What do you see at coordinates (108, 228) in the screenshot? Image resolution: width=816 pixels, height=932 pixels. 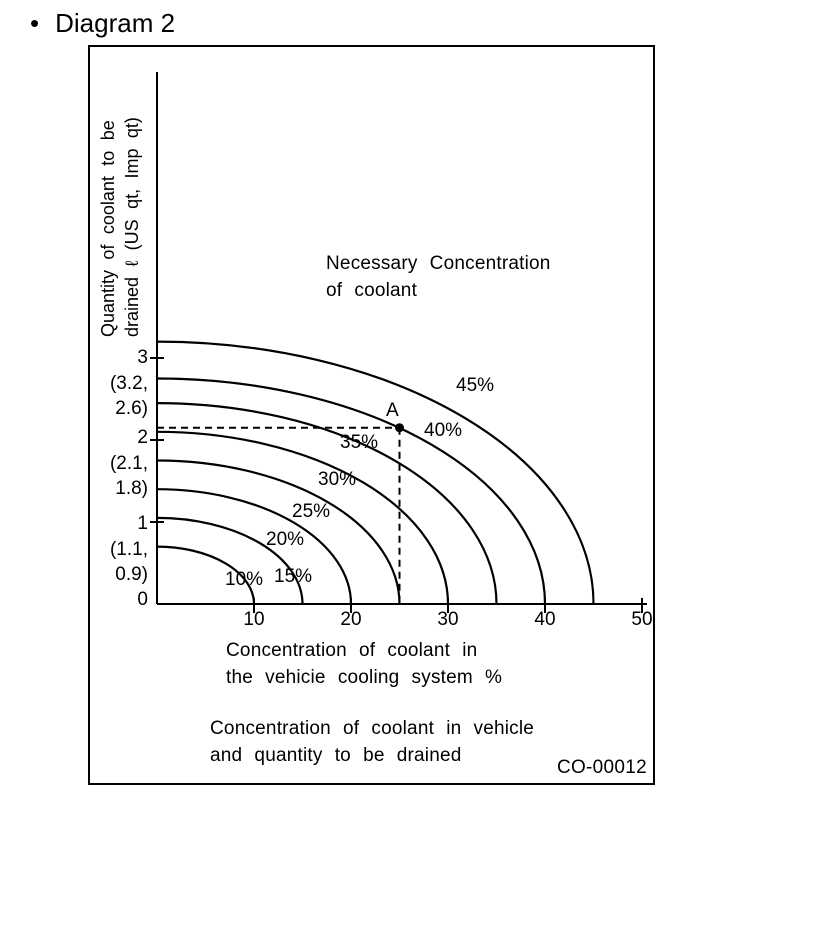 I see `y-axis-title-line1: Quantity of coolant to be` at bounding box center [108, 228].